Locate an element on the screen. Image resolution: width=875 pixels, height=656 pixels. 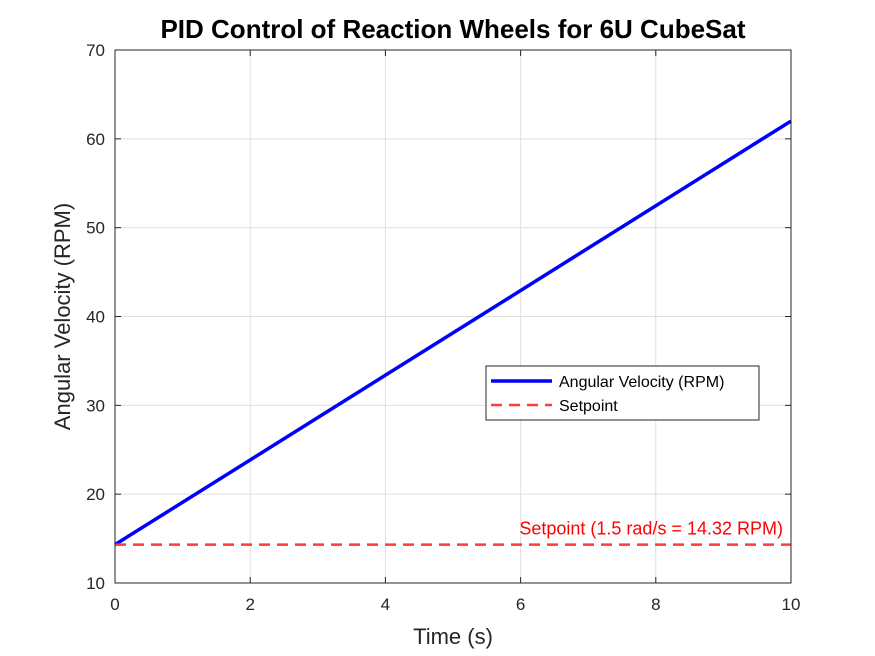
y-tick-label: 40 is located at coordinates (95, 317).